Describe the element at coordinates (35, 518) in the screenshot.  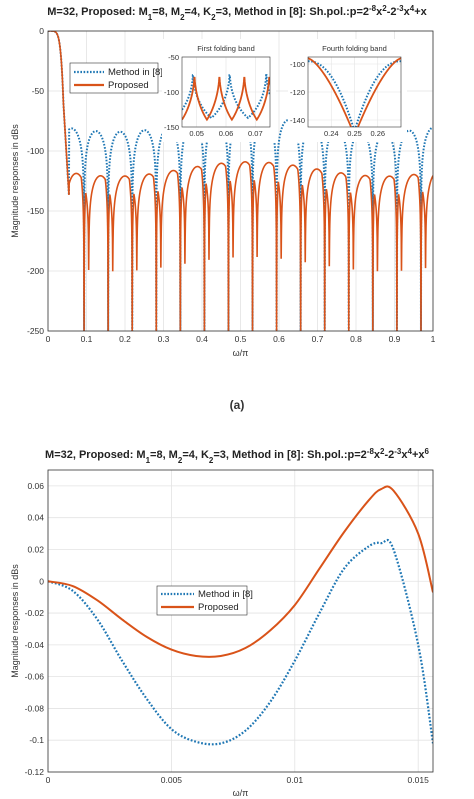
I see `chart-b-ytick-label: 0.04` at that location.